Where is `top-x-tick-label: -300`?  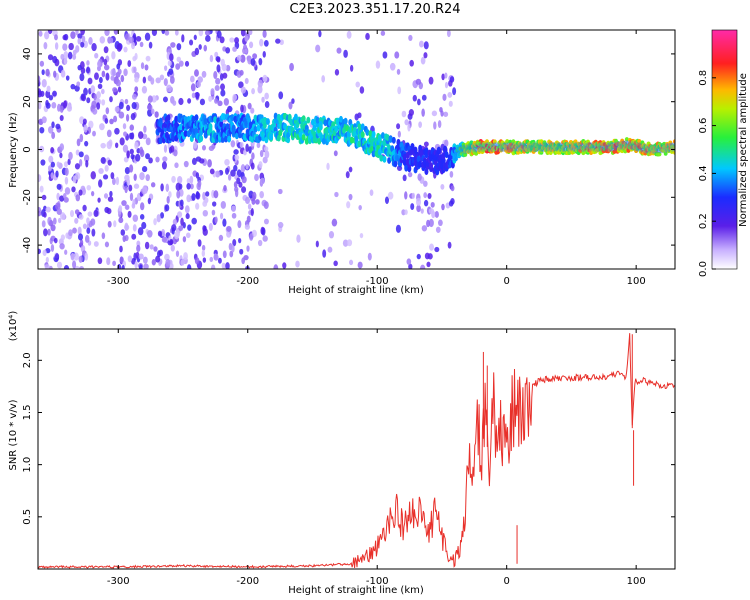 top-x-tick-label: -300 is located at coordinates (118, 281).